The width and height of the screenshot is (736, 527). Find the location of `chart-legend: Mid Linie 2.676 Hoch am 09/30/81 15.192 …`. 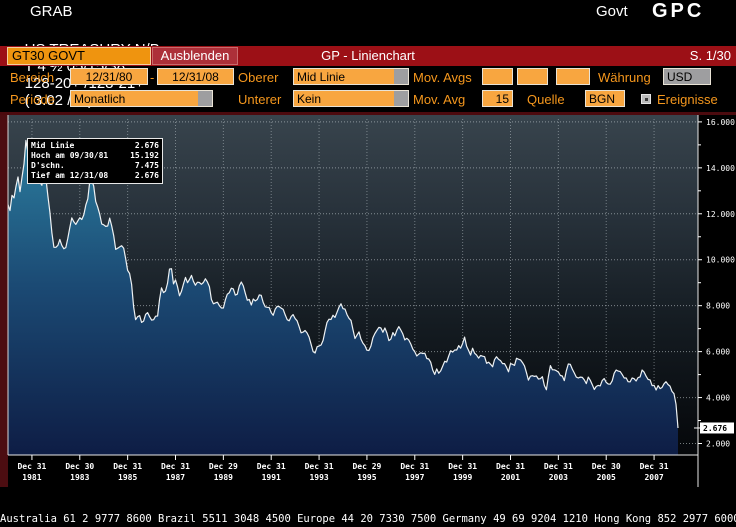

chart-legend: Mid Linie 2.676 Hoch am 09/30/81 15.192 … is located at coordinates (95, 161).